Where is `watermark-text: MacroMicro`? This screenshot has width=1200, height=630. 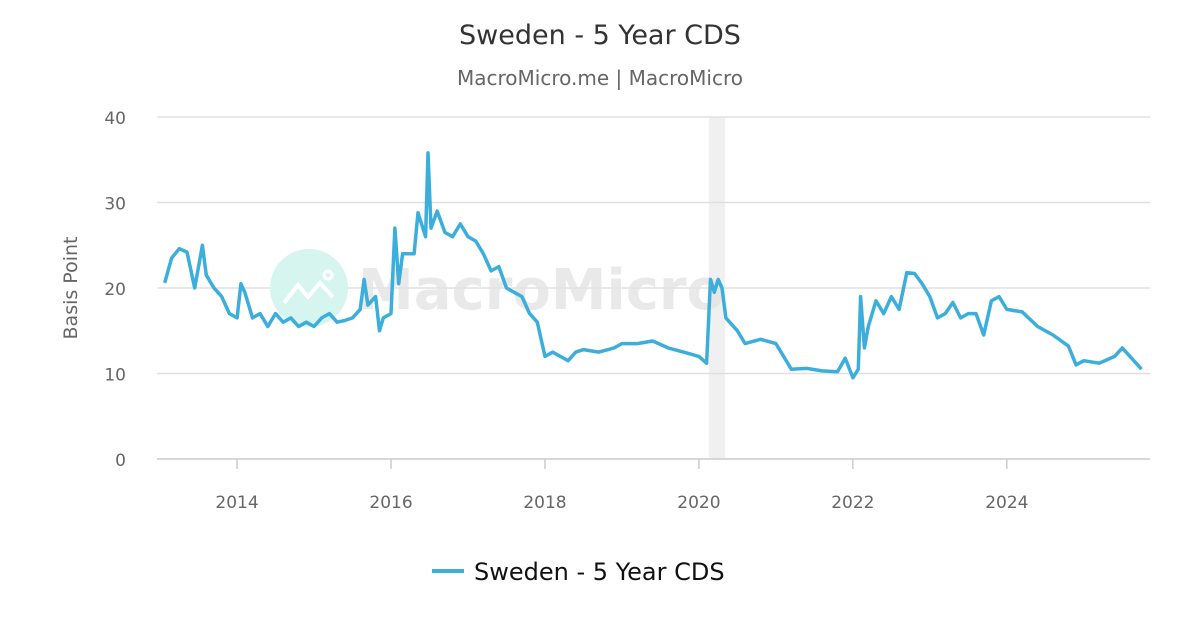 watermark-text: MacroMicro is located at coordinates (541, 290).